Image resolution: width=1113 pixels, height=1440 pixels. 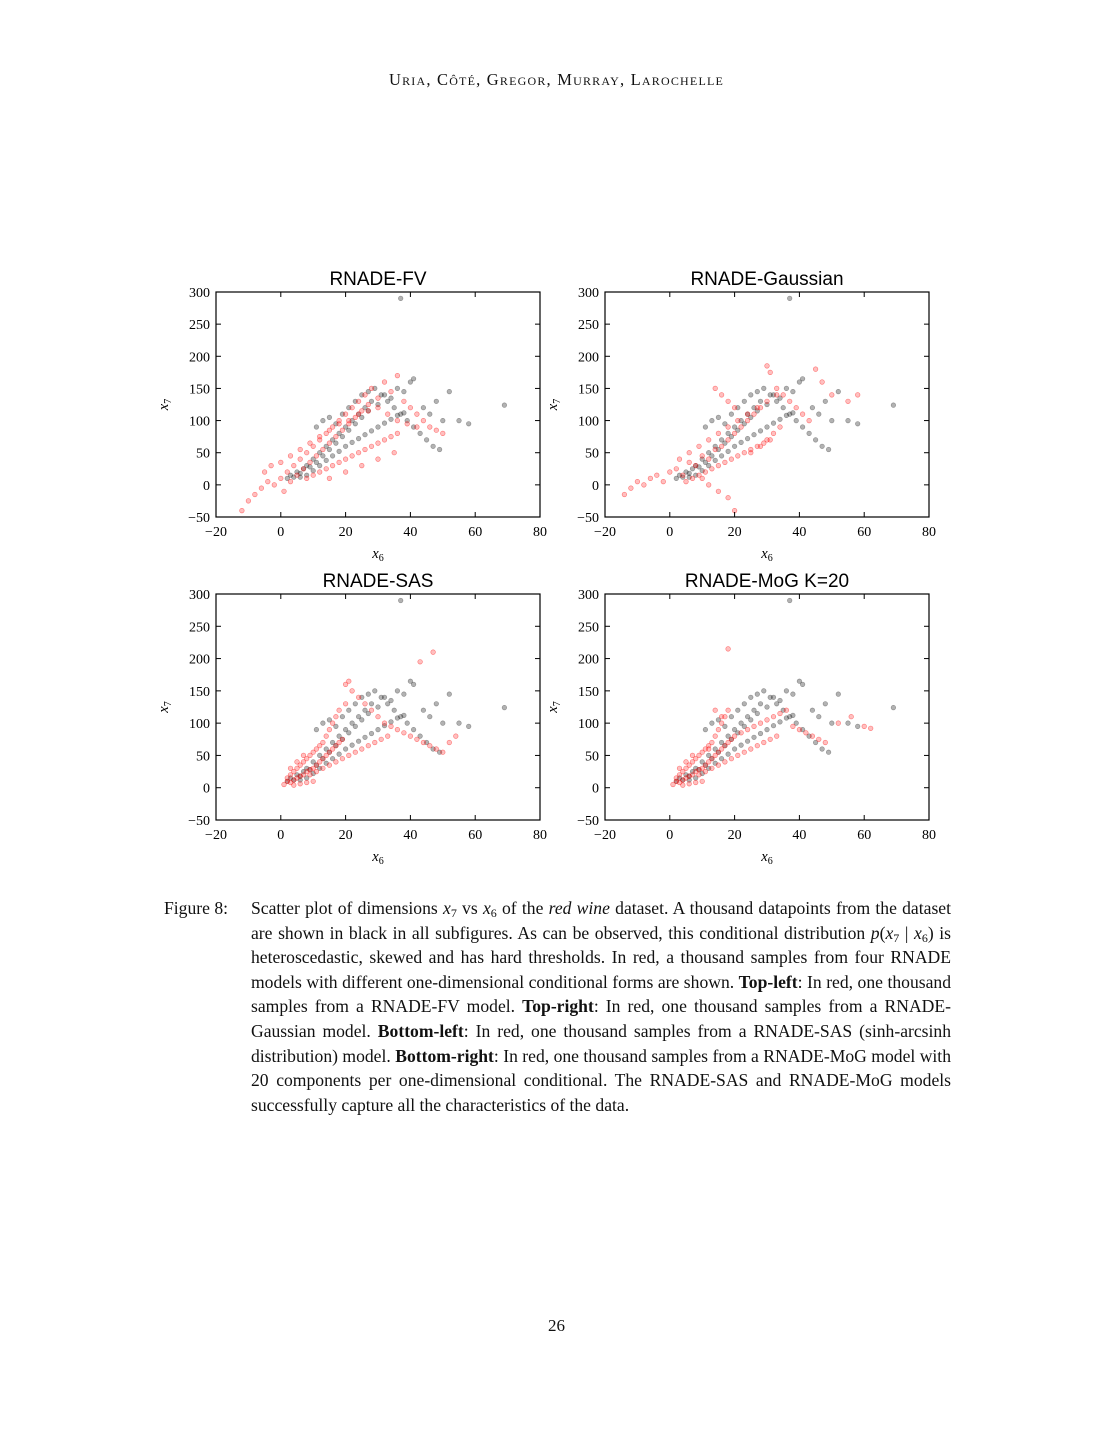 I want to click on y-tick-label: 100, so click(x=199, y=724).